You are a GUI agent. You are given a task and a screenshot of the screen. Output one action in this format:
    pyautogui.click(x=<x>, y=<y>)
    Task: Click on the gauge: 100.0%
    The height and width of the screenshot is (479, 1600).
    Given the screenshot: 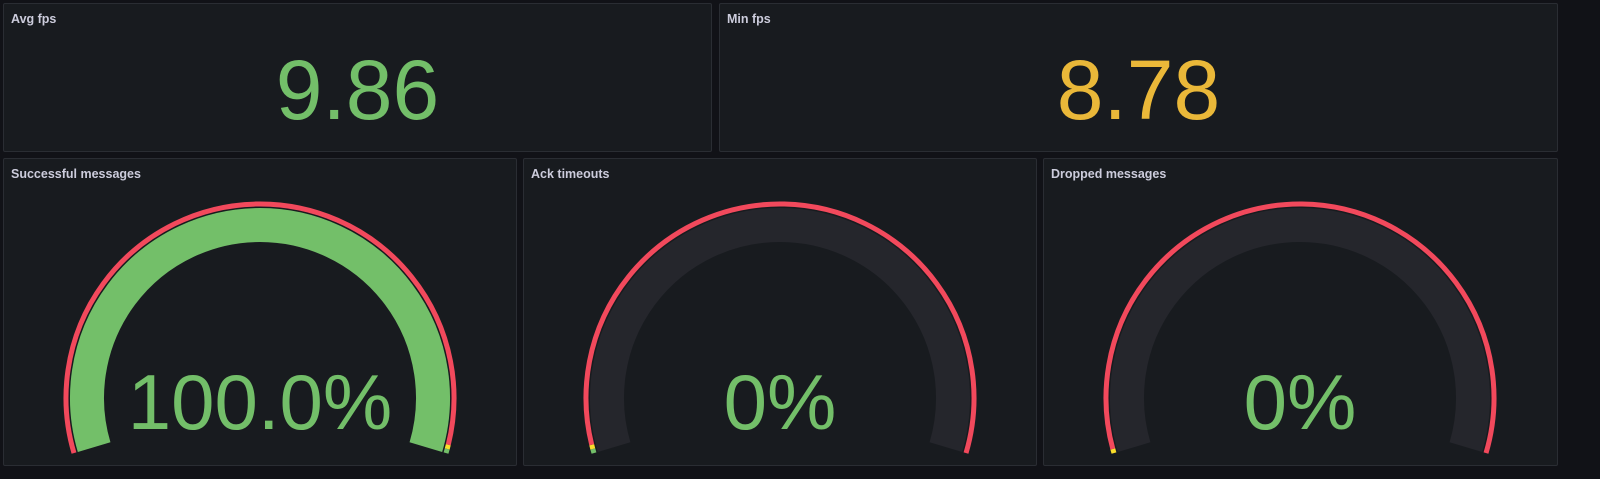 What is the action you would take?
    pyautogui.click(x=260, y=327)
    